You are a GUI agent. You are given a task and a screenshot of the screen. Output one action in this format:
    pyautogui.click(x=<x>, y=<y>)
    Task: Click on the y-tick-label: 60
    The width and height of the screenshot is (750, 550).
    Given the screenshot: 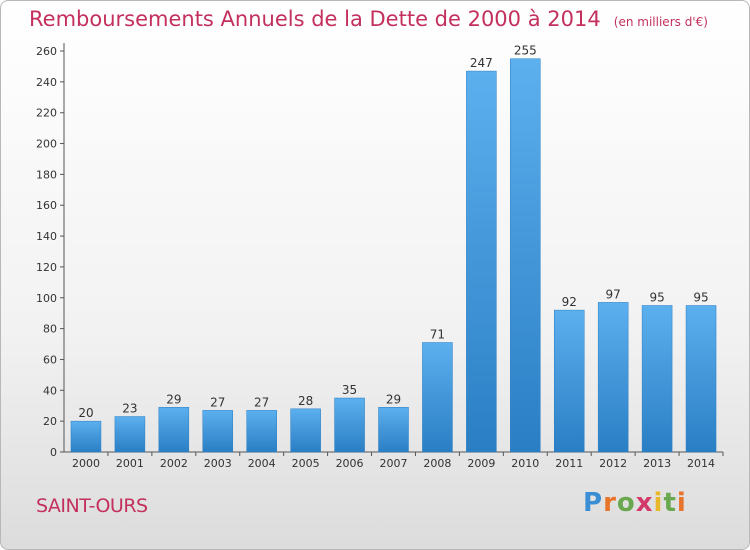 What is the action you would take?
    pyautogui.click(x=50, y=359)
    